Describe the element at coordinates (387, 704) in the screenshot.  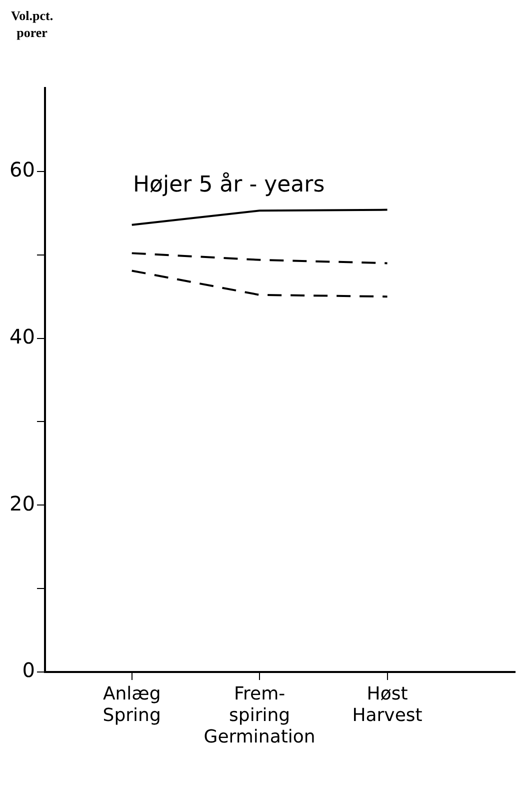
I see `x-tick-label: Høst Harvest` at that location.